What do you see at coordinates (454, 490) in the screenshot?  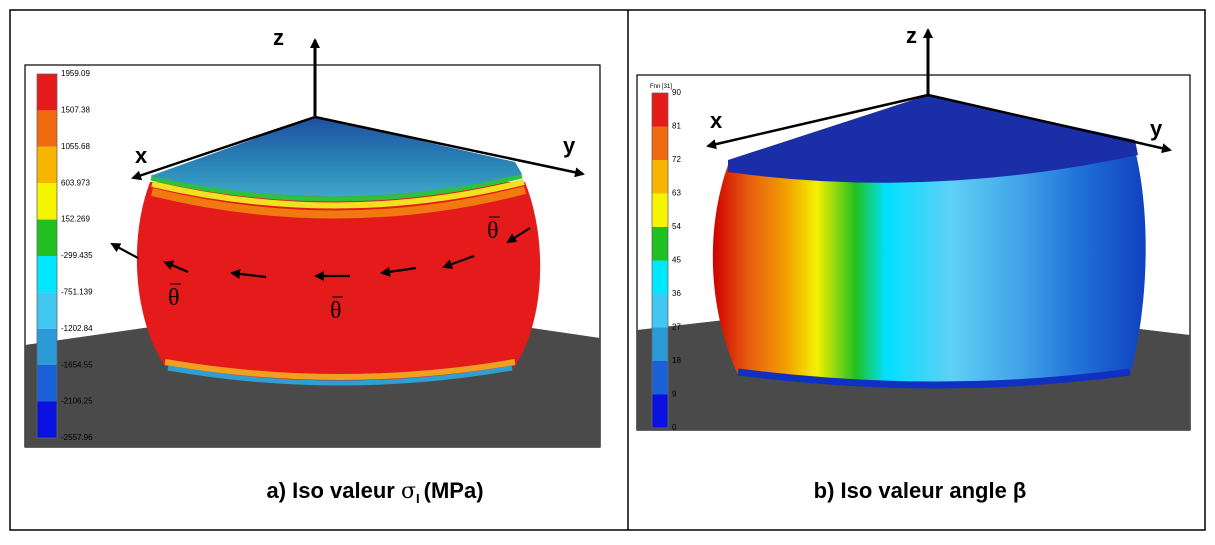 I see `caption-suffix: (MPa)` at bounding box center [454, 490].